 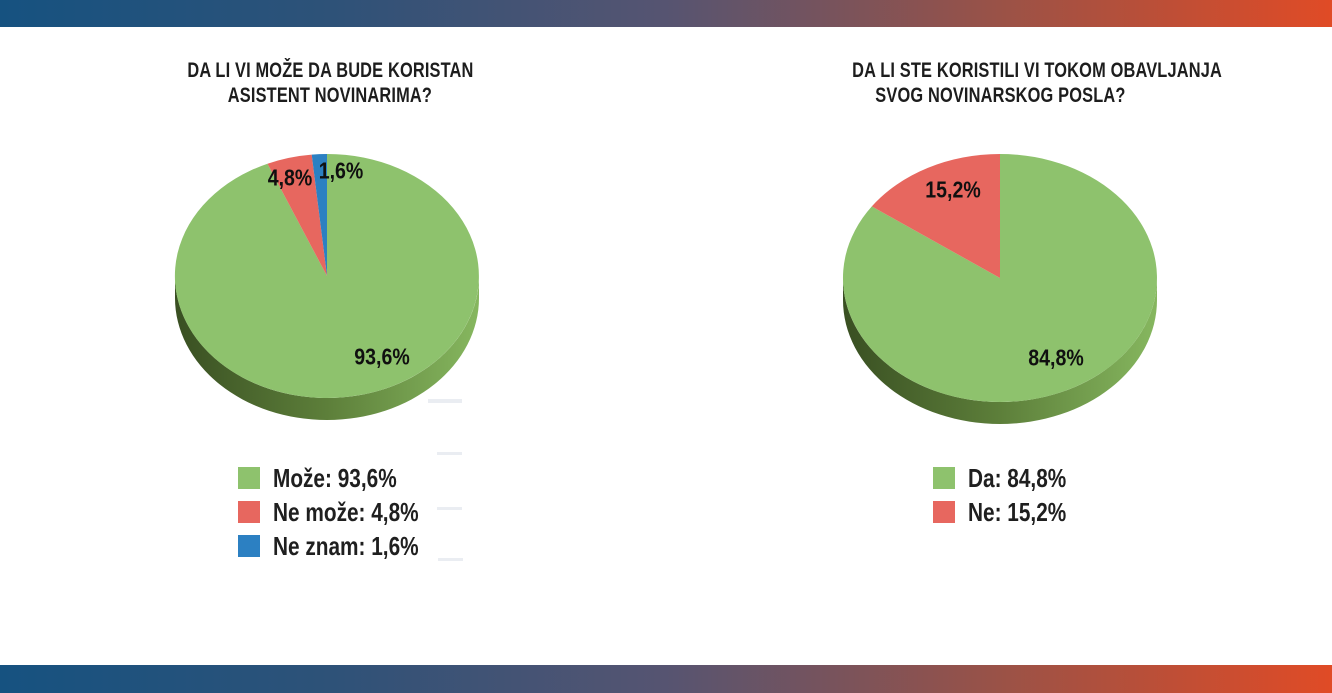 What do you see at coordinates (666, 13) in the screenshot?
I see `top-gradient-bar` at bounding box center [666, 13].